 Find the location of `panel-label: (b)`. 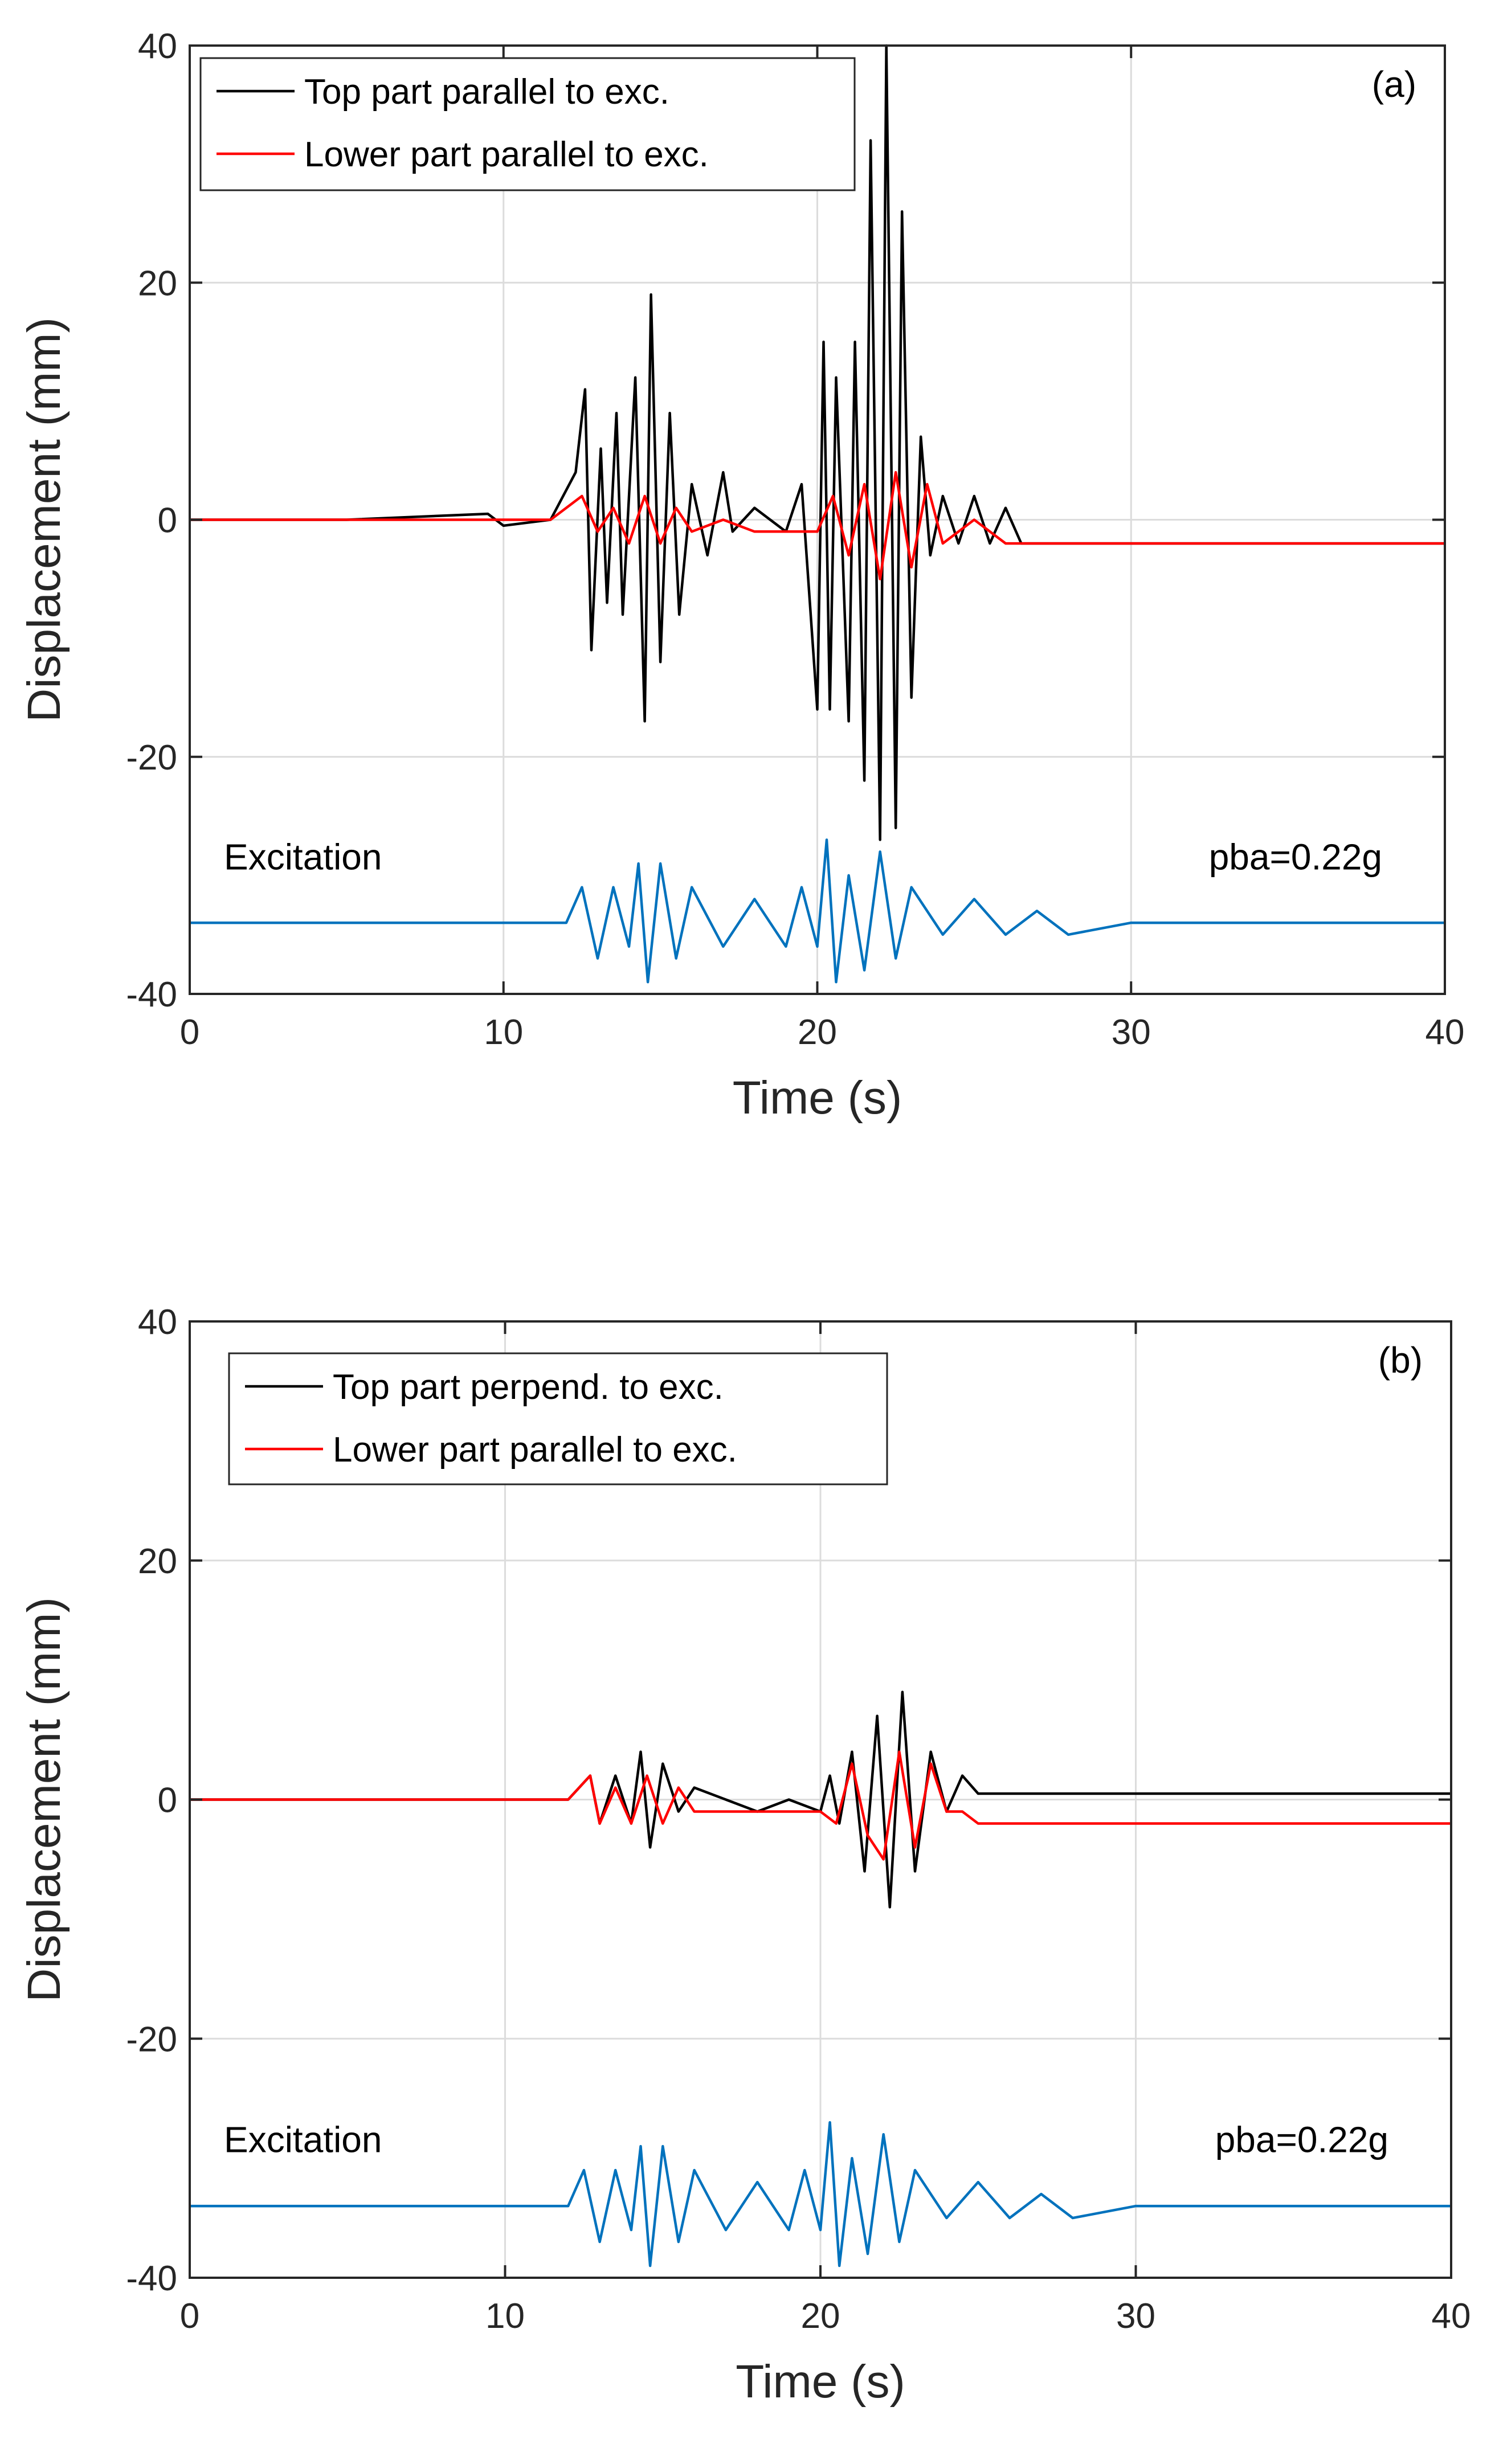

panel-label: (b) is located at coordinates (1400, 1360).